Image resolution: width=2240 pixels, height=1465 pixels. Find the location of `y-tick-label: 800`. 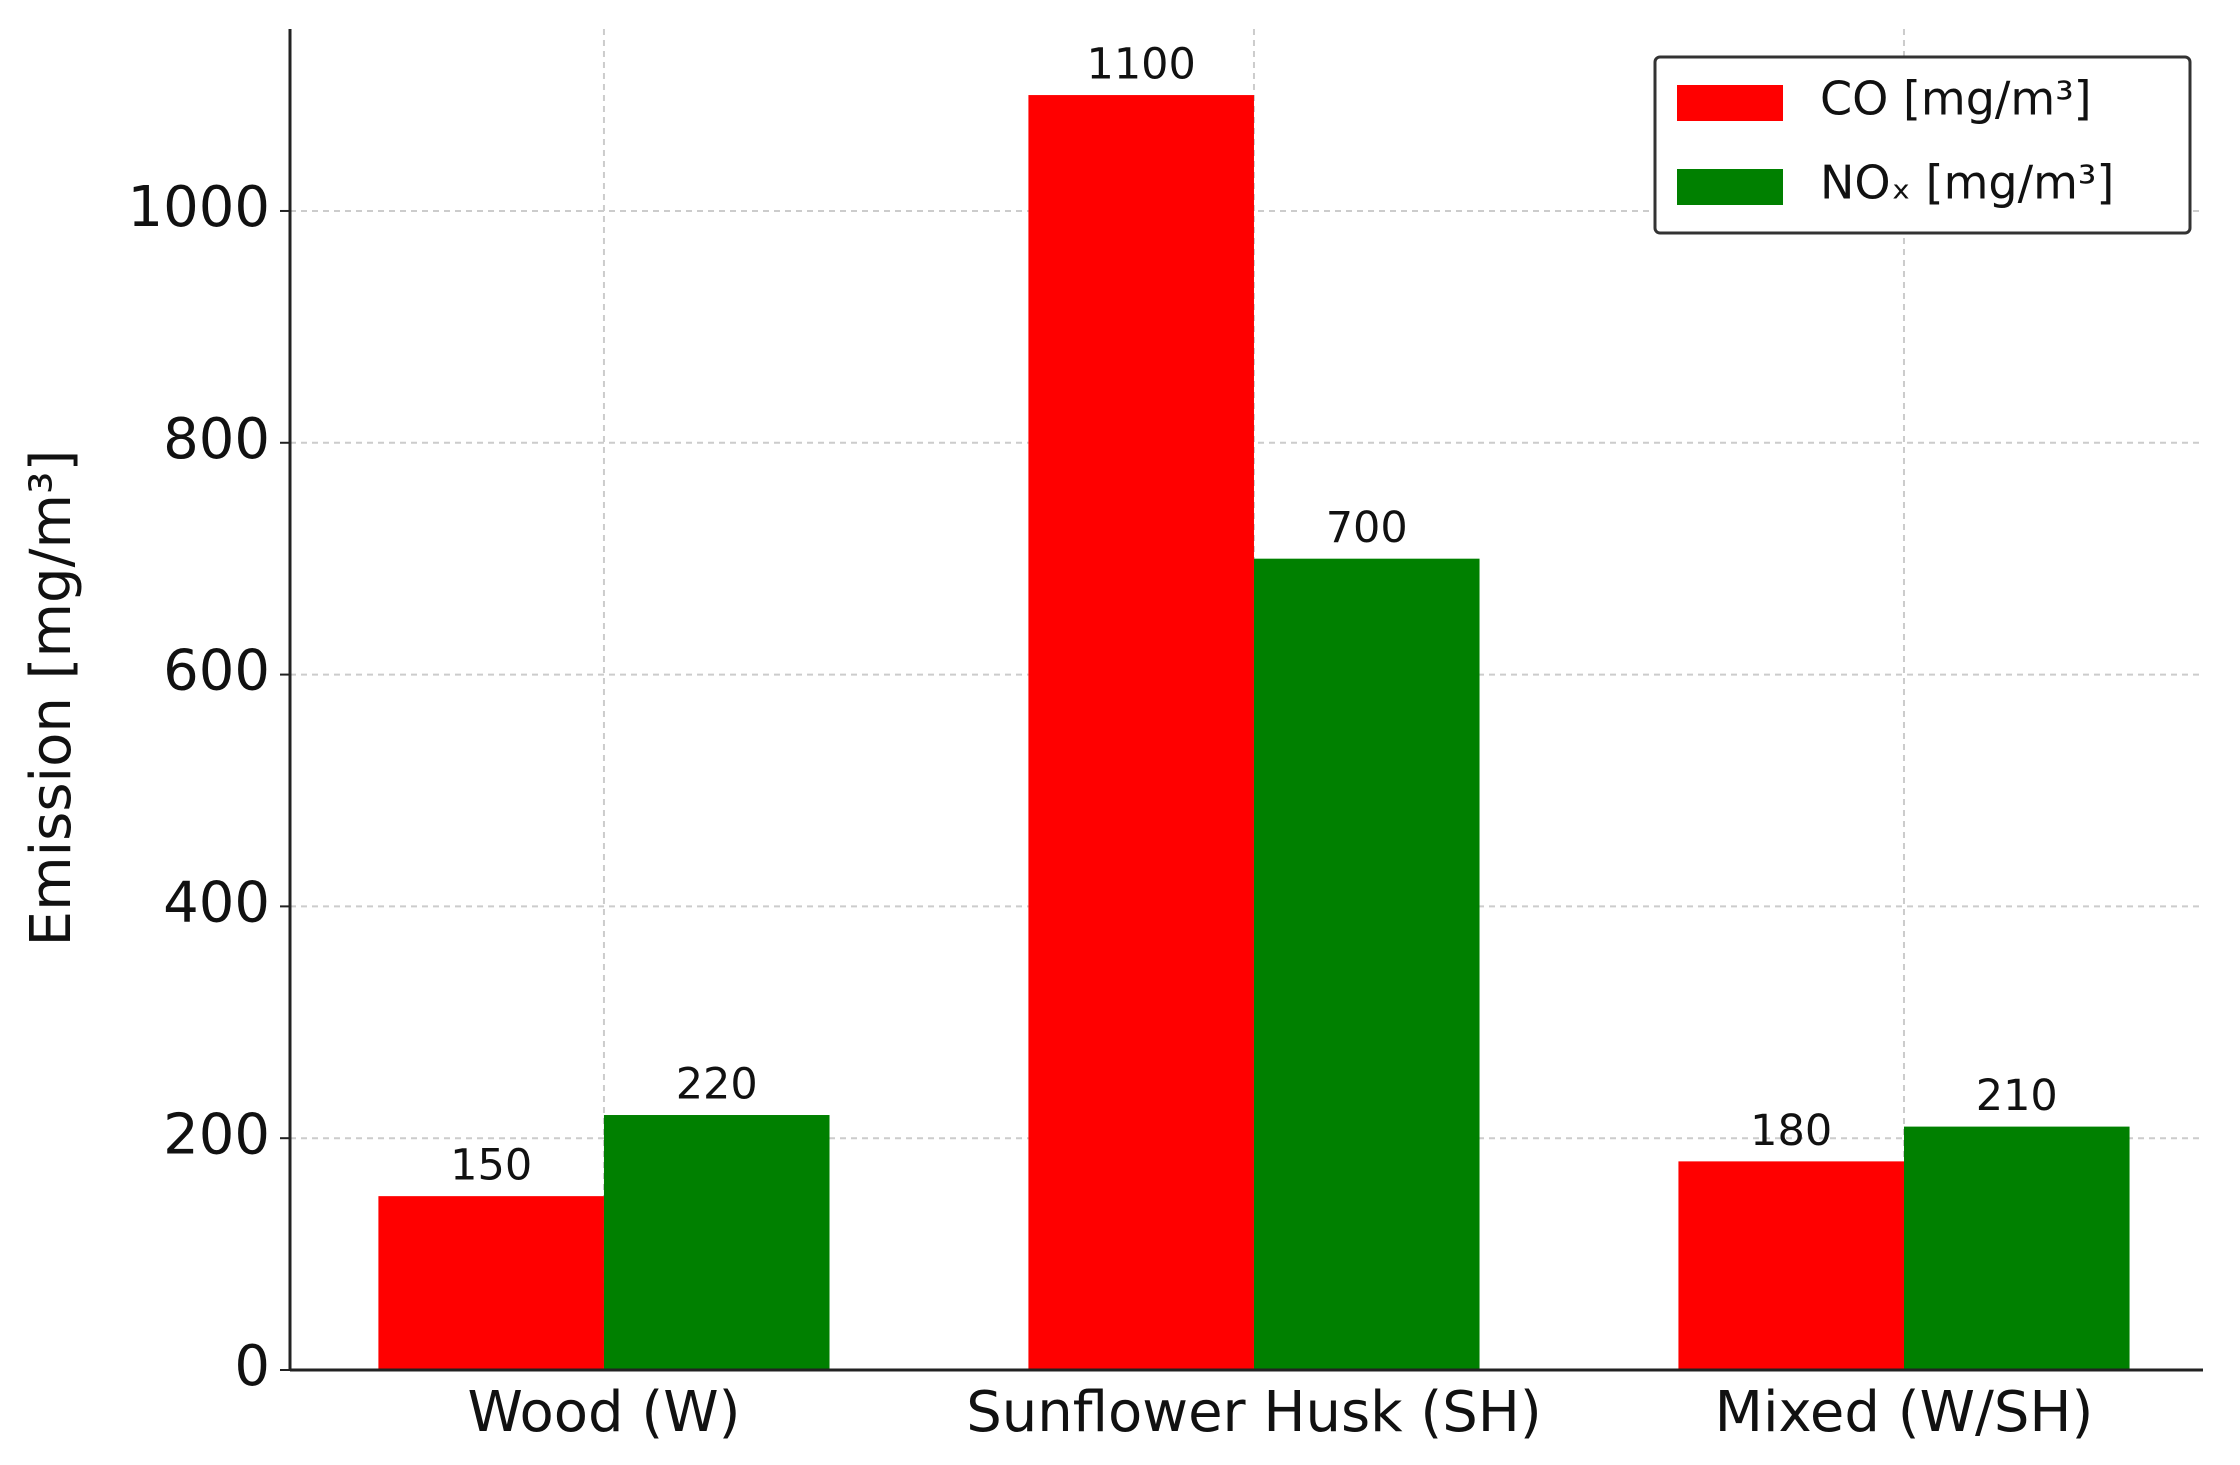

y-tick-label: 800 is located at coordinates (216, 439).